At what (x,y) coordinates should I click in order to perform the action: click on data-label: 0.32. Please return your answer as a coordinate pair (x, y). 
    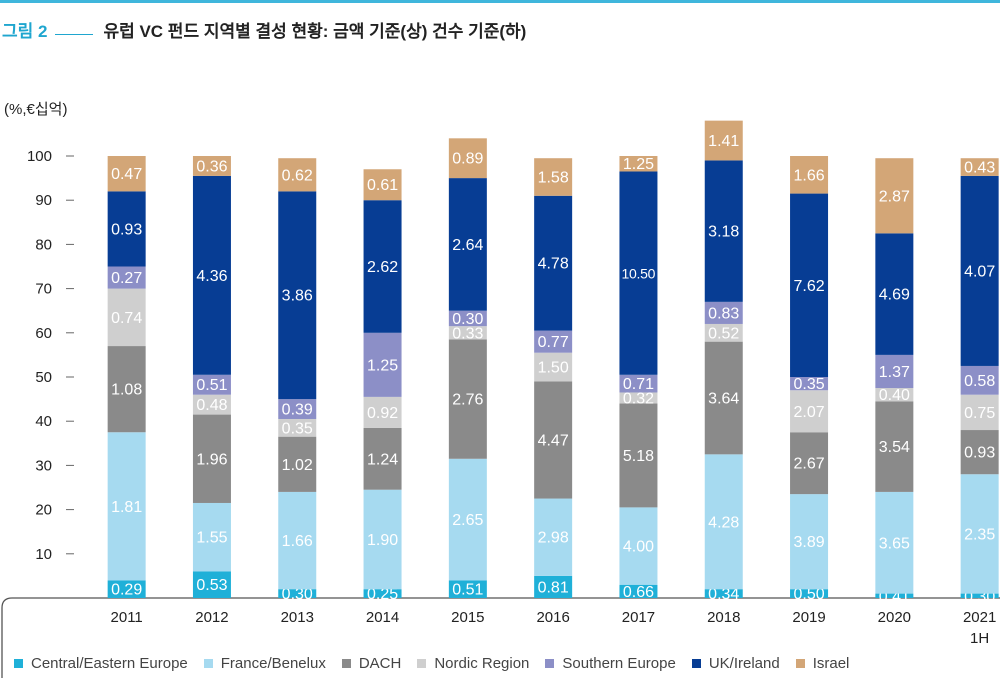
    Looking at the image, I should click on (638, 398).